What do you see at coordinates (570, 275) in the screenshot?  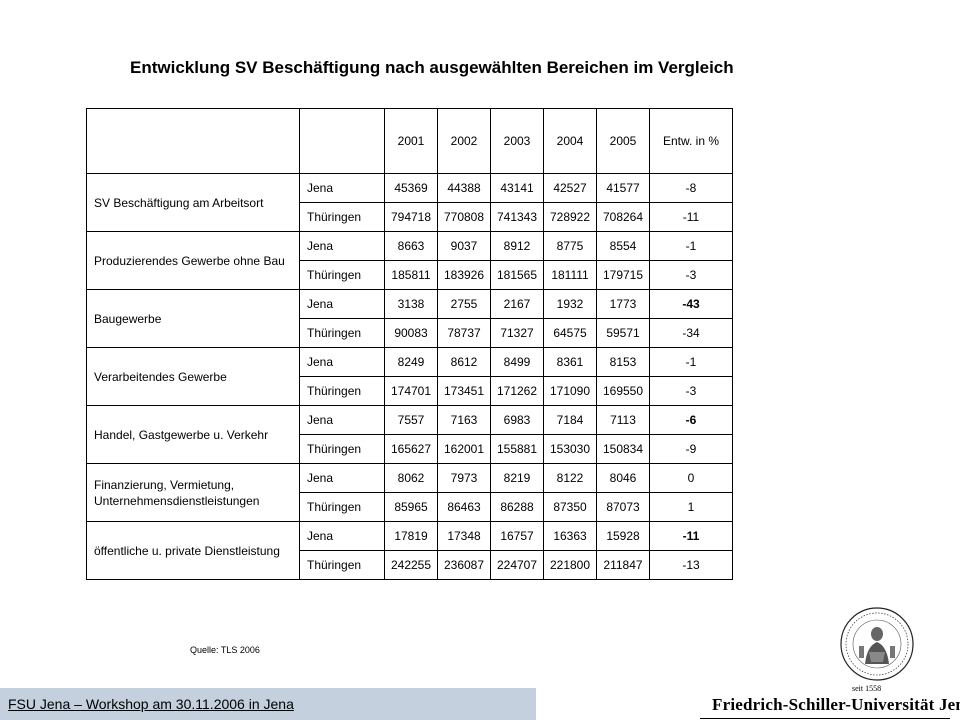 I see `value-cell: 181111` at bounding box center [570, 275].